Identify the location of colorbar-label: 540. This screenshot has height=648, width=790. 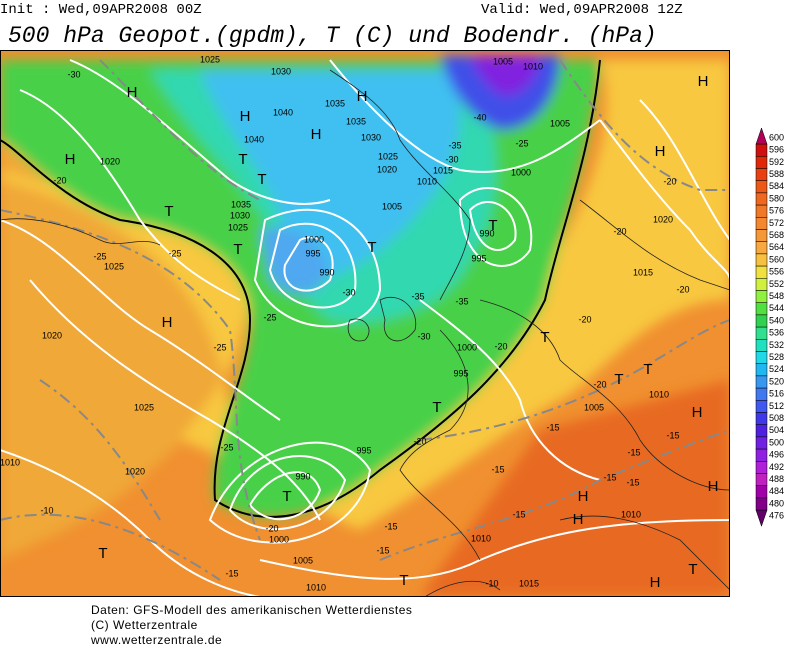
(776, 320).